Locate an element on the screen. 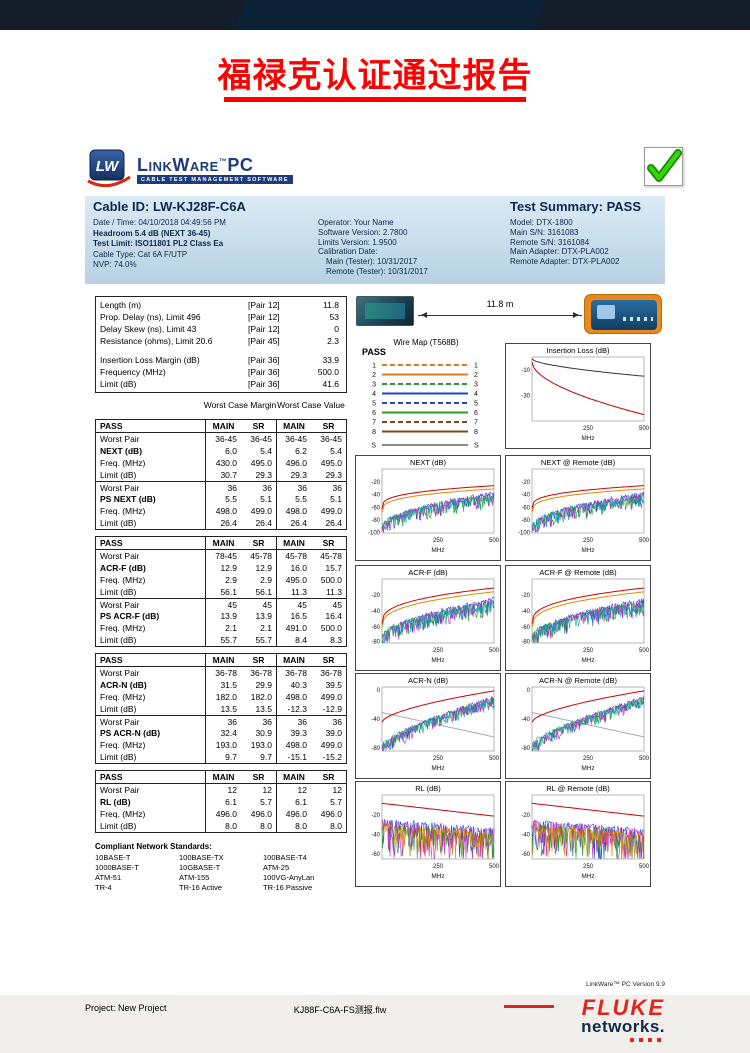  table-row: Freq. (MHz) 2.1 2.1 491.0 500.0 is located at coordinates (221, 628).